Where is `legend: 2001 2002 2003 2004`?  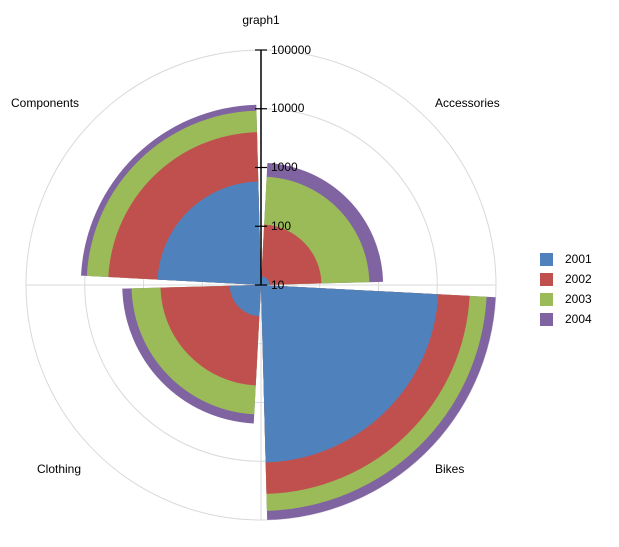
legend: 2001 2002 2003 2004 is located at coordinates (566, 289).